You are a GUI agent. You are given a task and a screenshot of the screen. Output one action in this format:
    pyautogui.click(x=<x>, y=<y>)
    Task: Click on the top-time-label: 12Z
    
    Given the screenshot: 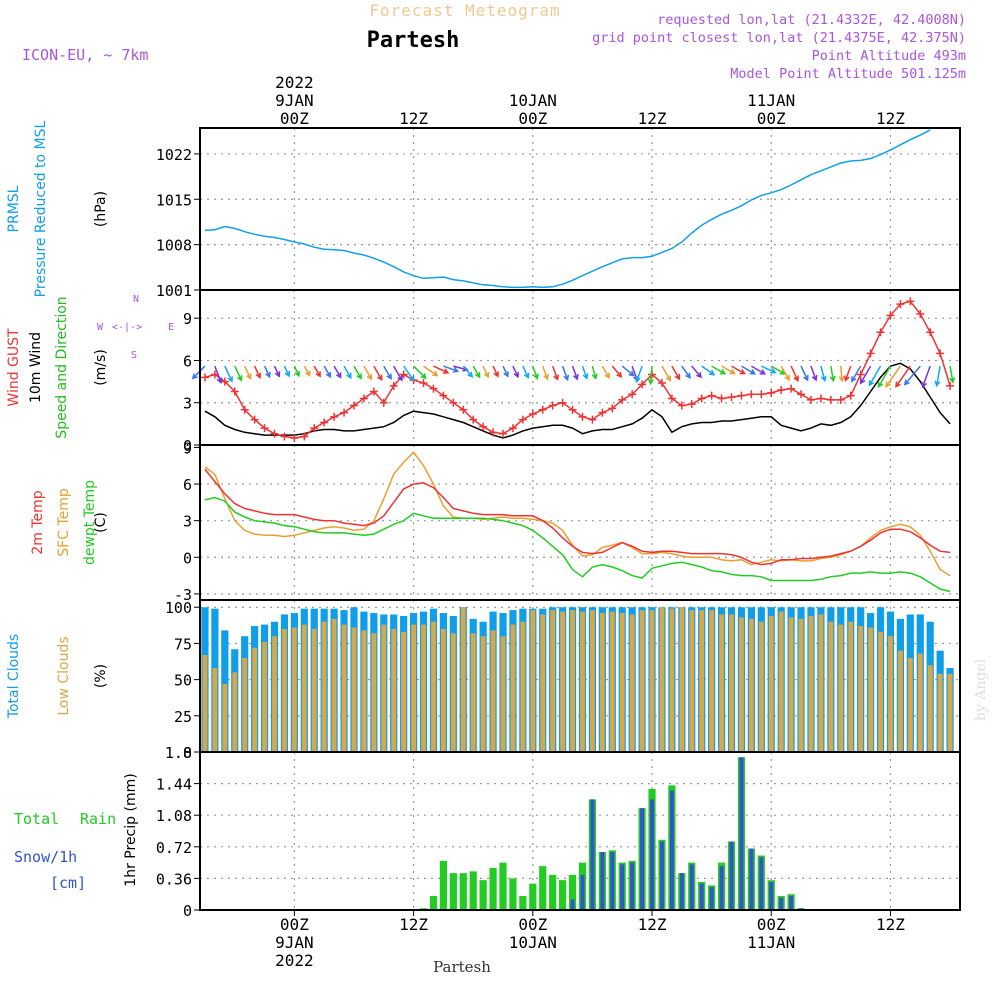 What is the action you would take?
    pyautogui.click(x=413, y=118)
    